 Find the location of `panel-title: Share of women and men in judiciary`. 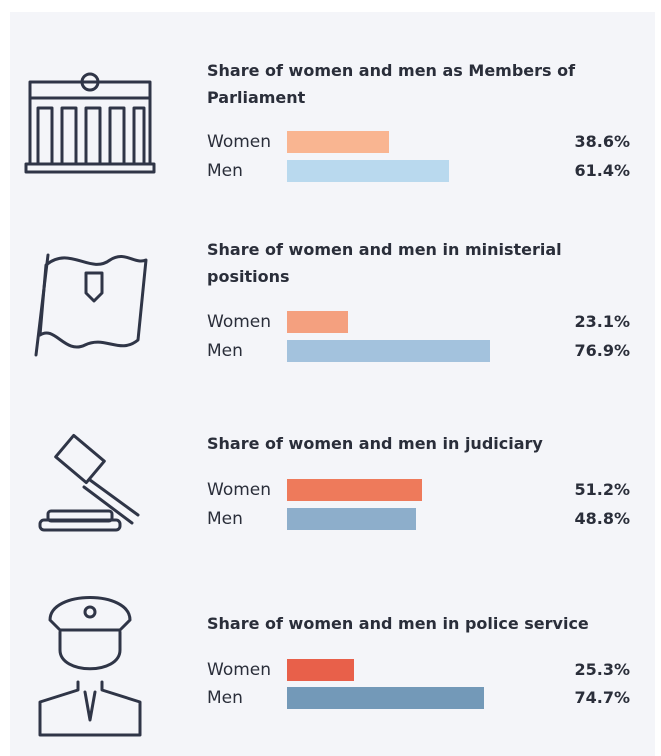

panel-title: Share of women and men in judiciary is located at coordinates (375, 443).